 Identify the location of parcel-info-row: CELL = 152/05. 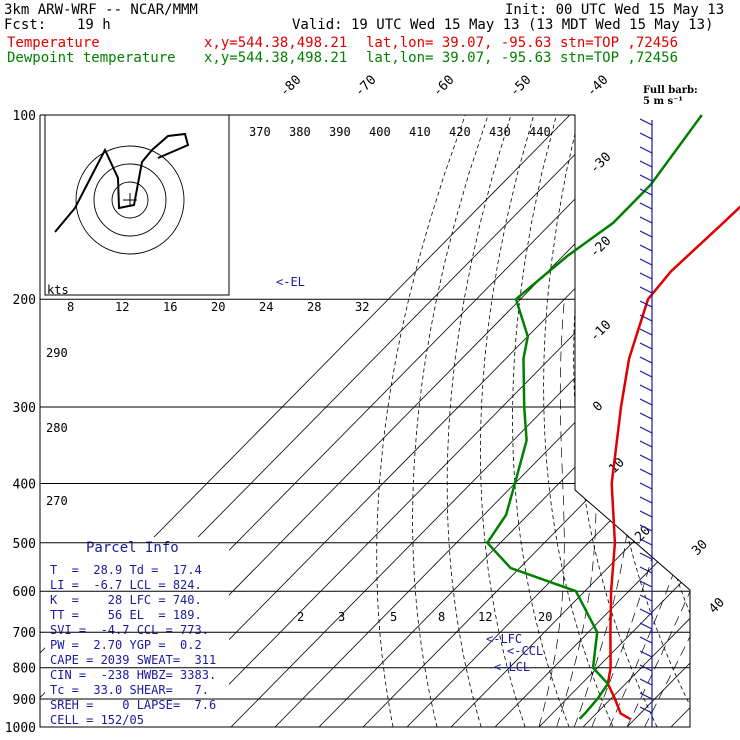
(97, 720).